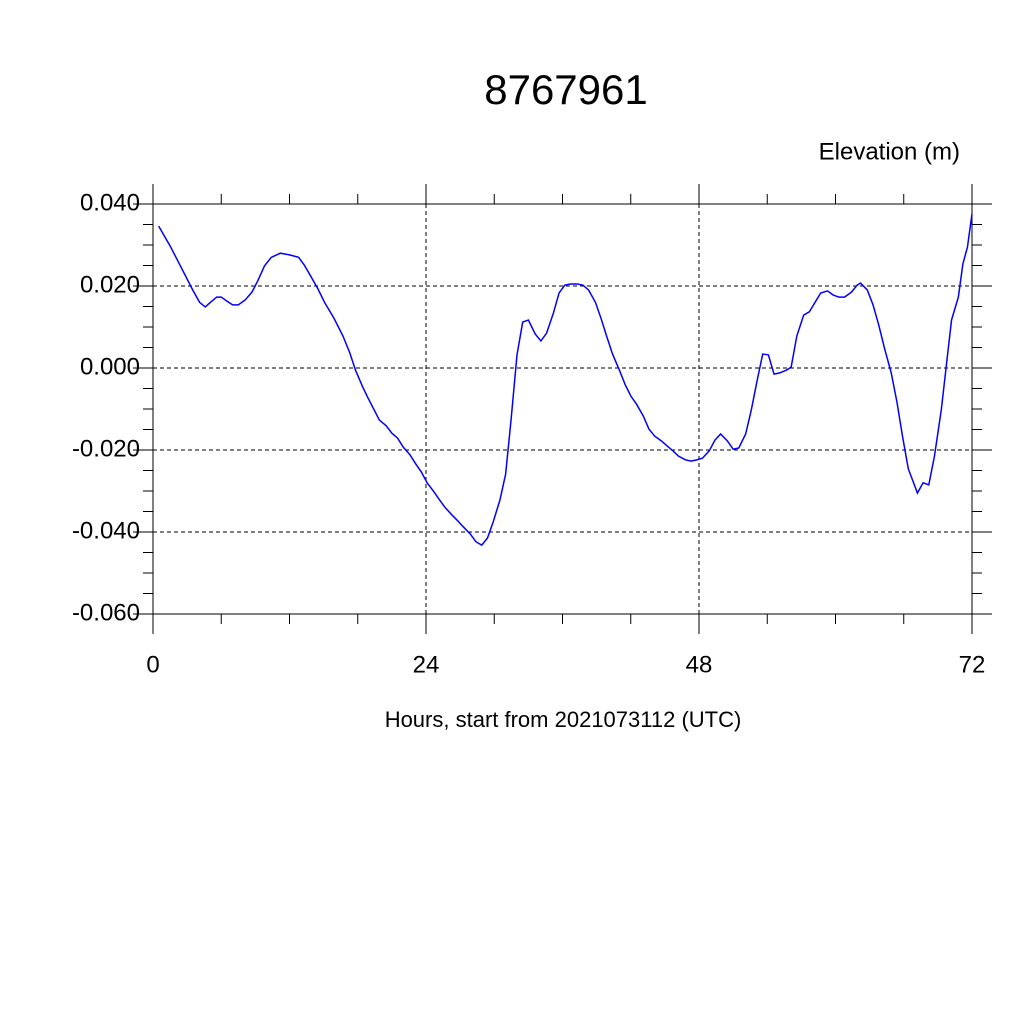 The width and height of the screenshot is (1024, 1024). What do you see at coordinates (110, 284) in the screenshot?
I see `y-tick-label: 0.020` at bounding box center [110, 284].